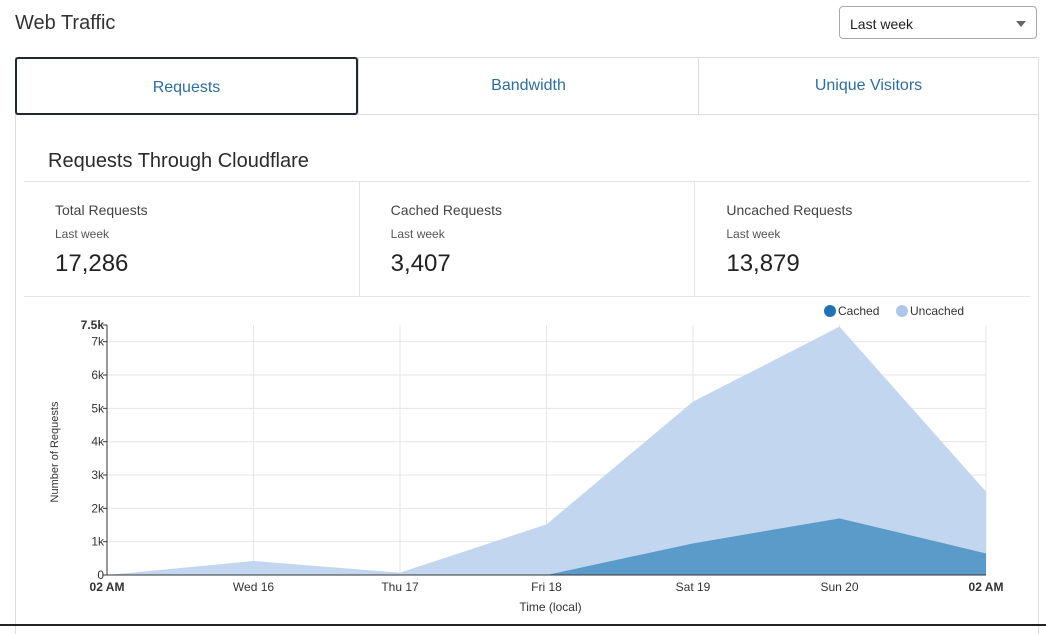  I want to click on y-tick-label: 6k, so click(98, 375).